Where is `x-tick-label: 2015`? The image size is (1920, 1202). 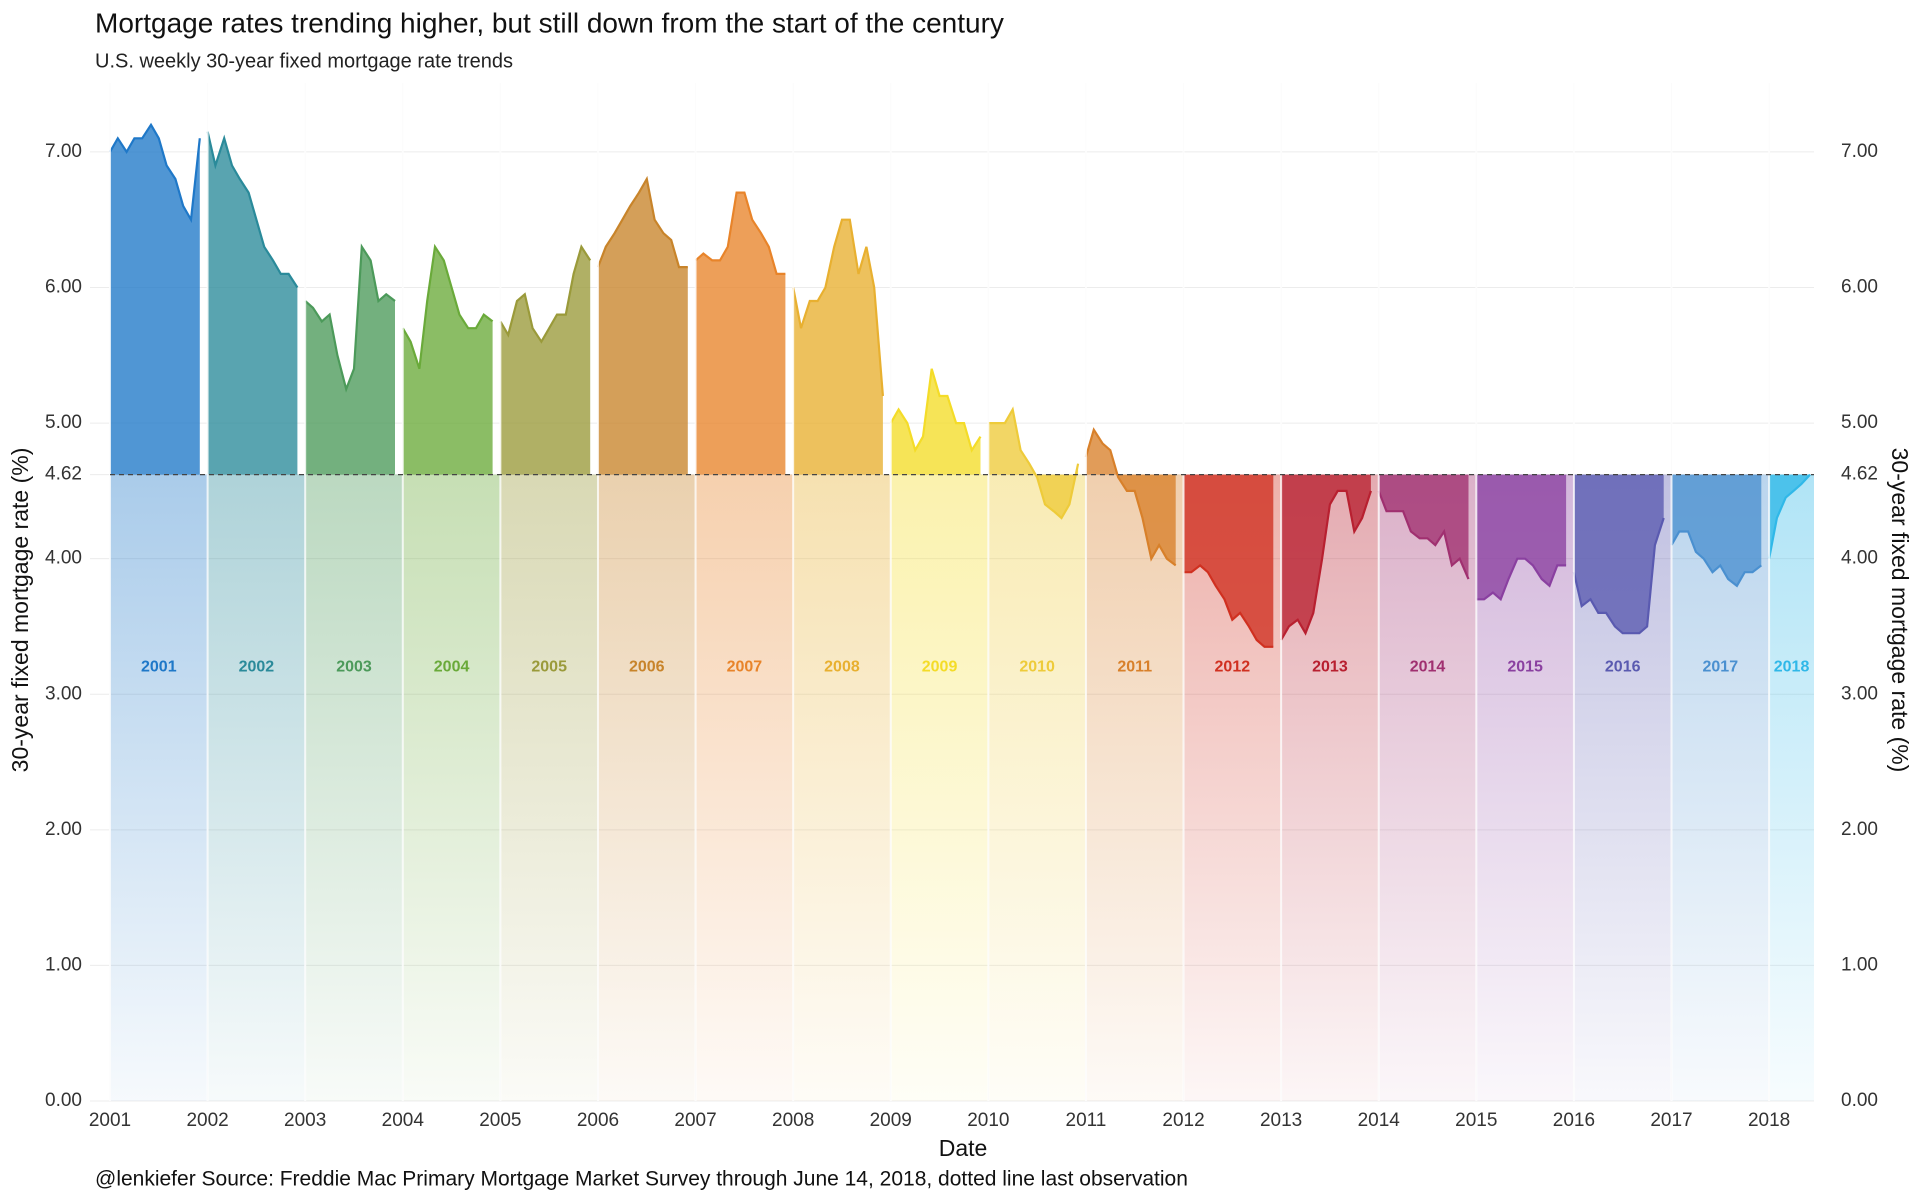
x-tick-label: 2015 is located at coordinates (1476, 1120).